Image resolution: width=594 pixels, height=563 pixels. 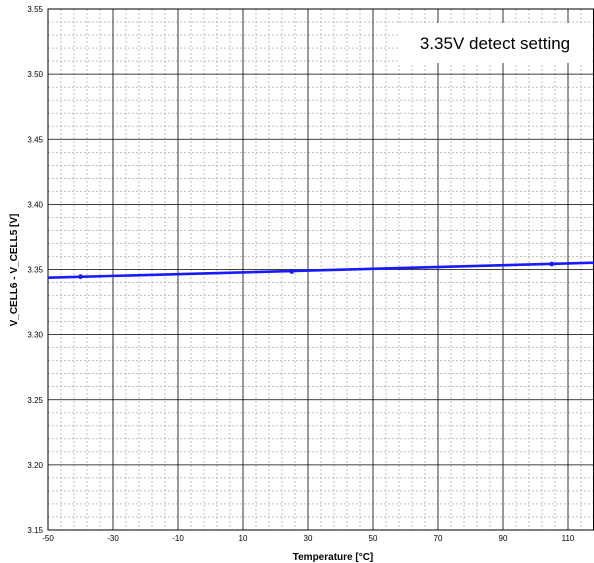 I want to click on x-tick-label: 30, so click(x=308, y=538).